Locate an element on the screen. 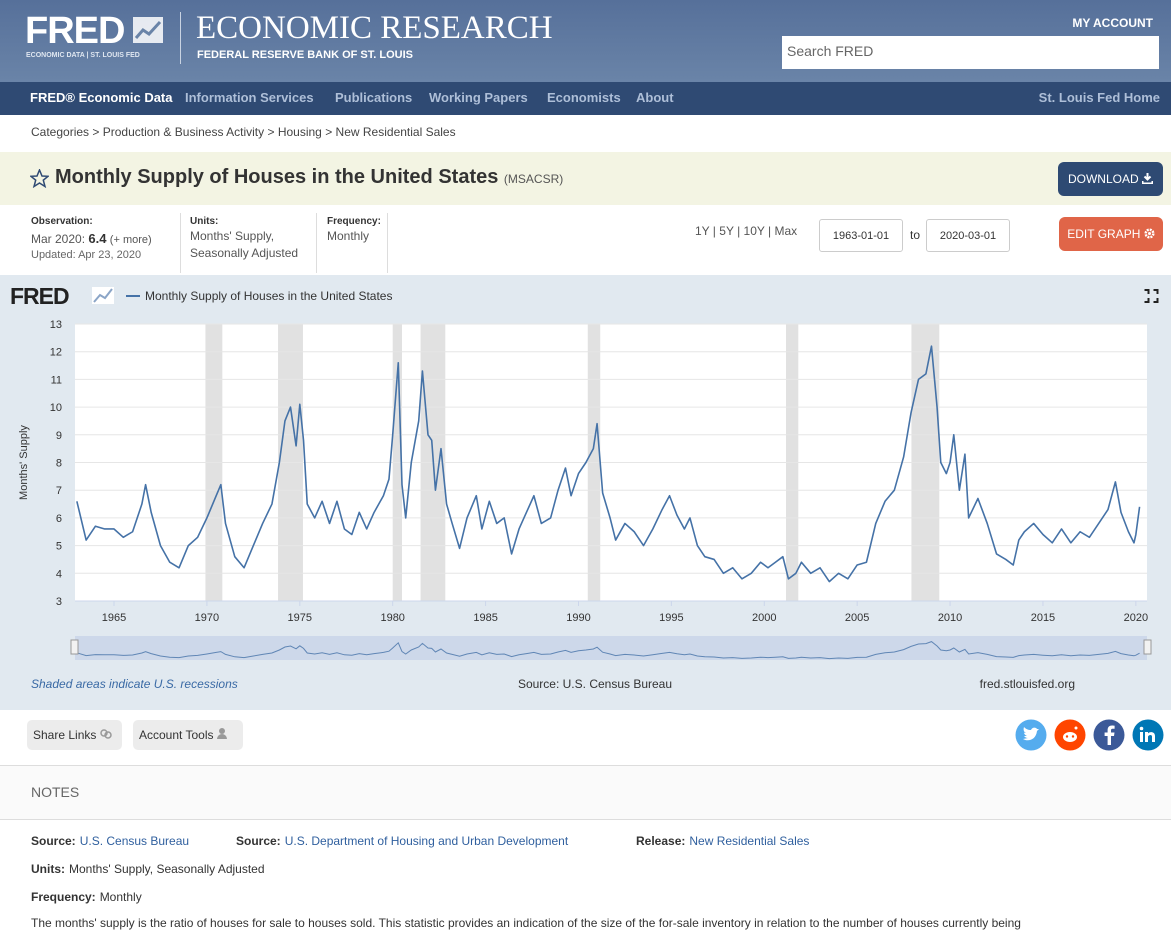 The width and height of the screenshot is (1171, 930). y-tick-label: 11 is located at coordinates (56, 380).